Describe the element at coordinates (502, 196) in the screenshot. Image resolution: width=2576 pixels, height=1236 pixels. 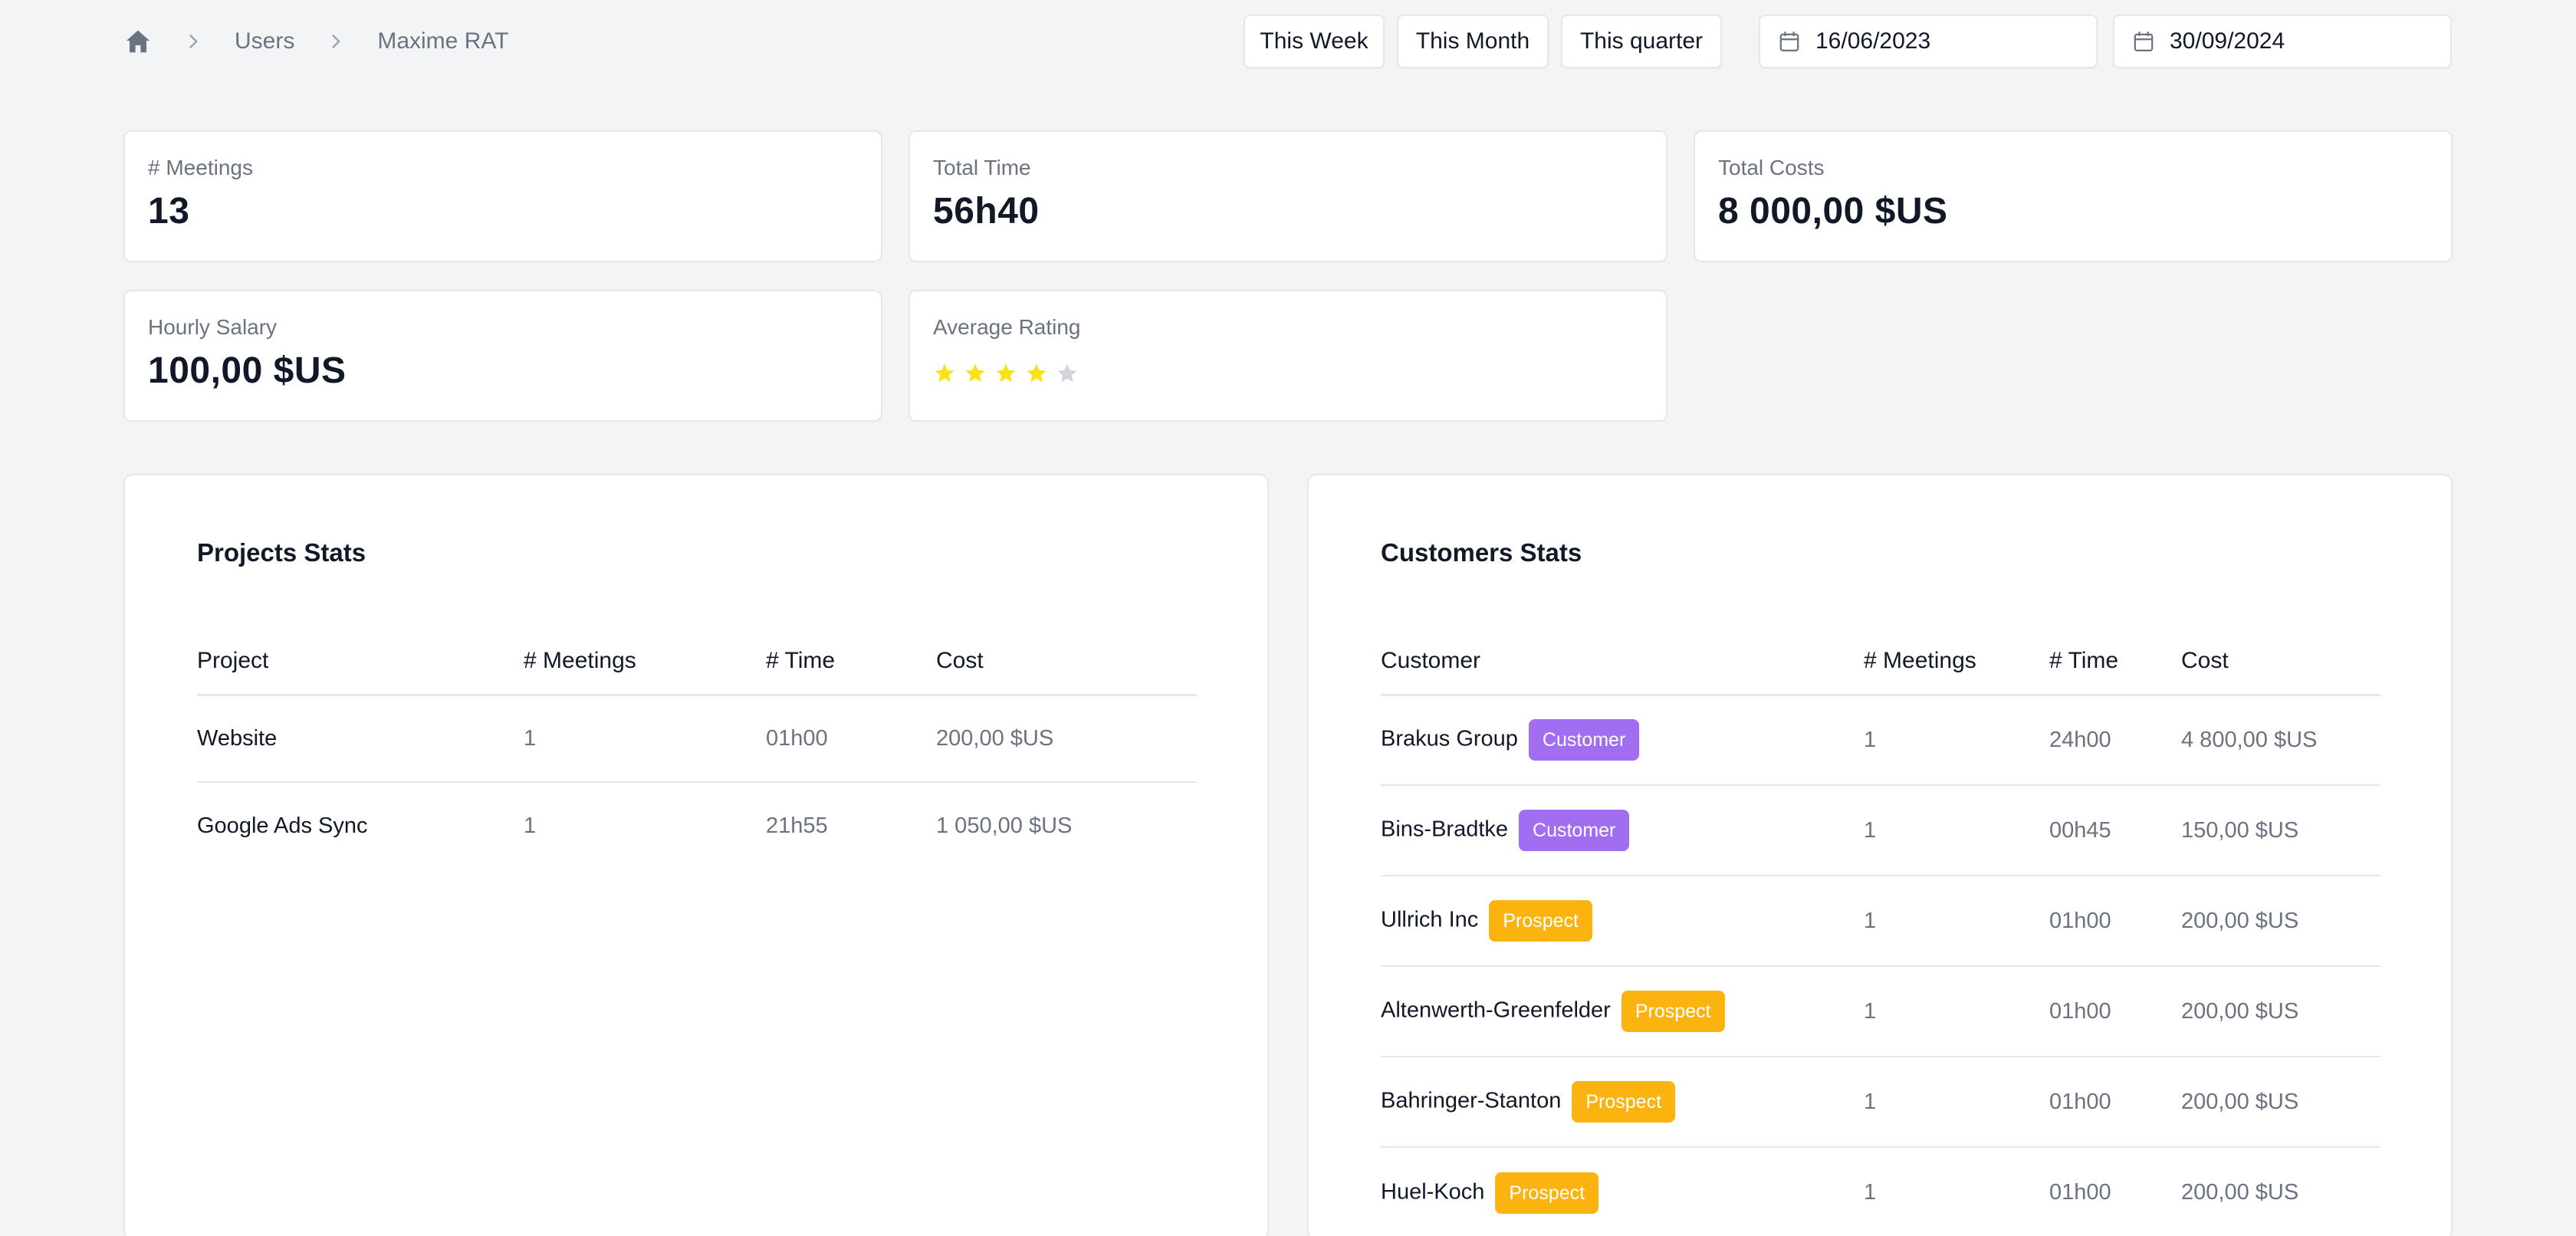
I see `stat-card-meetings: # Meetings 13` at that location.